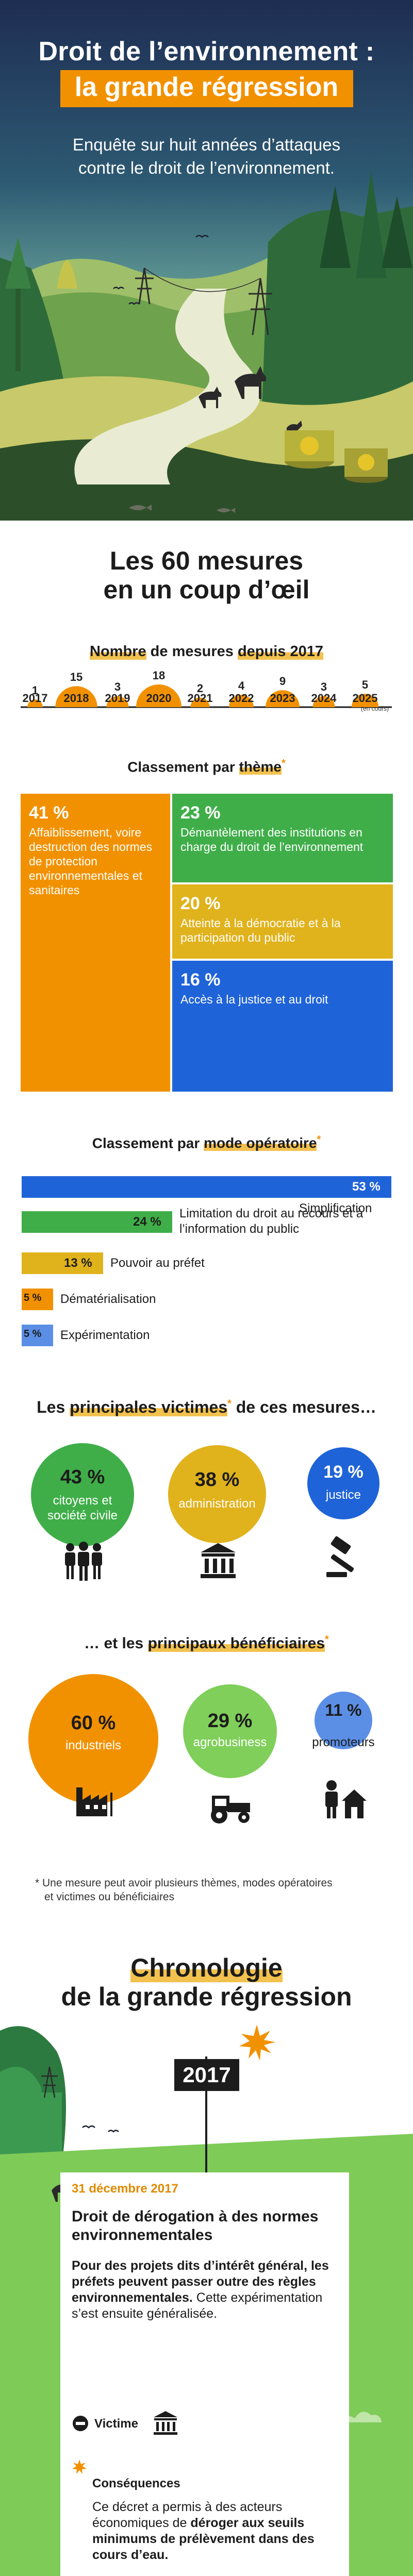 The width and height of the screenshot is (413, 2576). Describe the element at coordinates (340, 1556) in the screenshot. I see `gavel-icon` at that location.